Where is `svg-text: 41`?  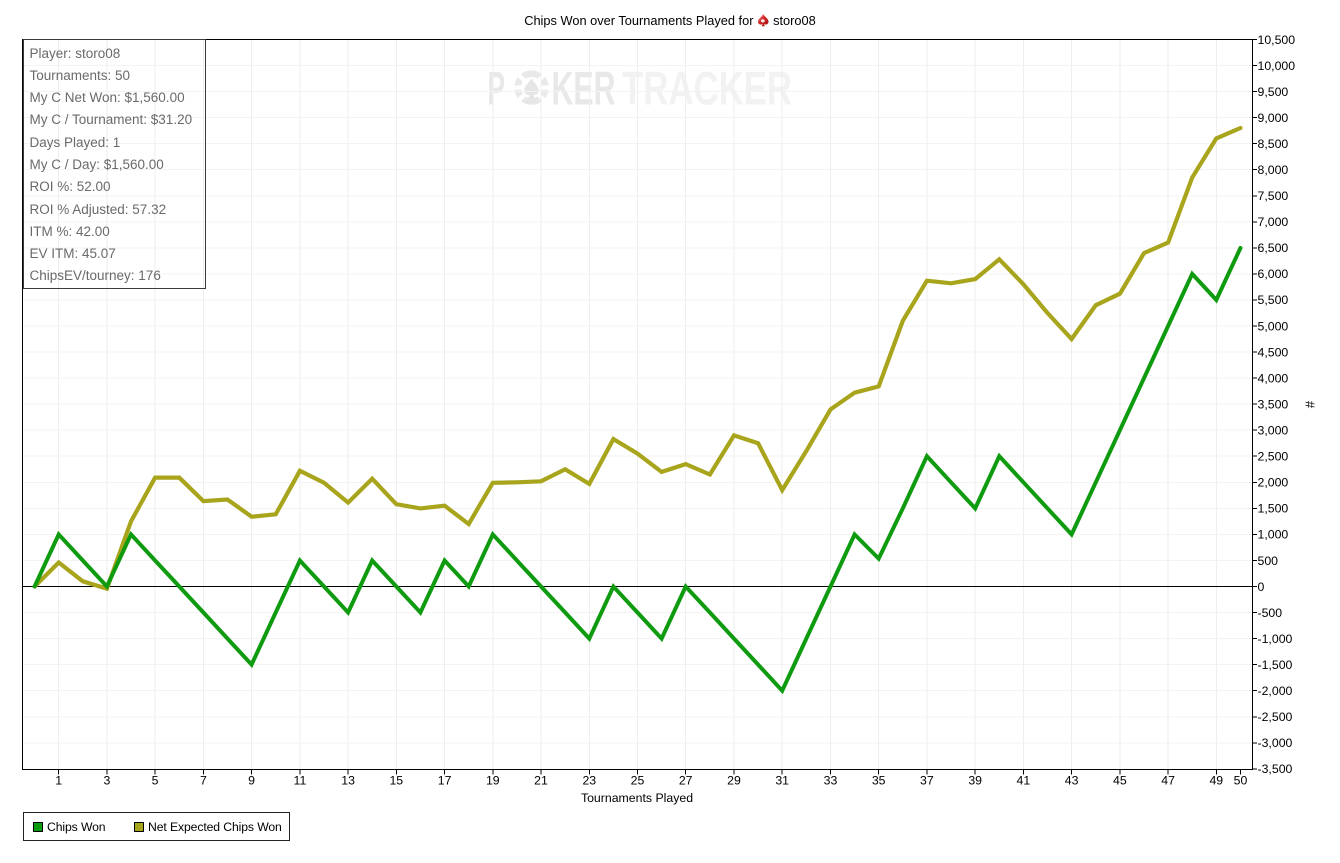 svg-text: 41 is located at coordinates (1024, 781).